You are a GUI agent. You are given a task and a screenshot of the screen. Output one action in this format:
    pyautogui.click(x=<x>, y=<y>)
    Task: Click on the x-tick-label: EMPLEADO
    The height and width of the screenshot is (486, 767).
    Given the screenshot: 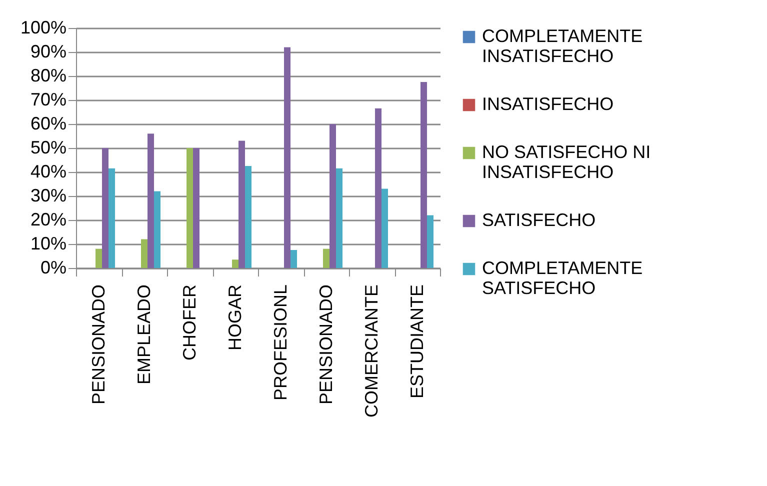 What is the action you would take?
    pyautogui.click(x=144, y=334)
    